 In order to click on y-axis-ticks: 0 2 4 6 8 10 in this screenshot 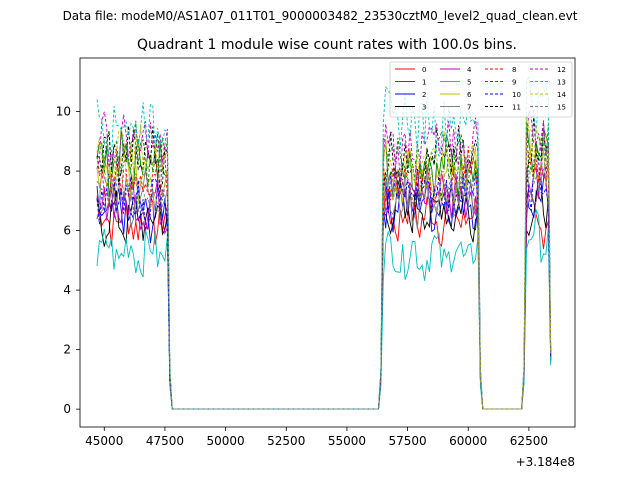, I will do `click(68, 260)`.